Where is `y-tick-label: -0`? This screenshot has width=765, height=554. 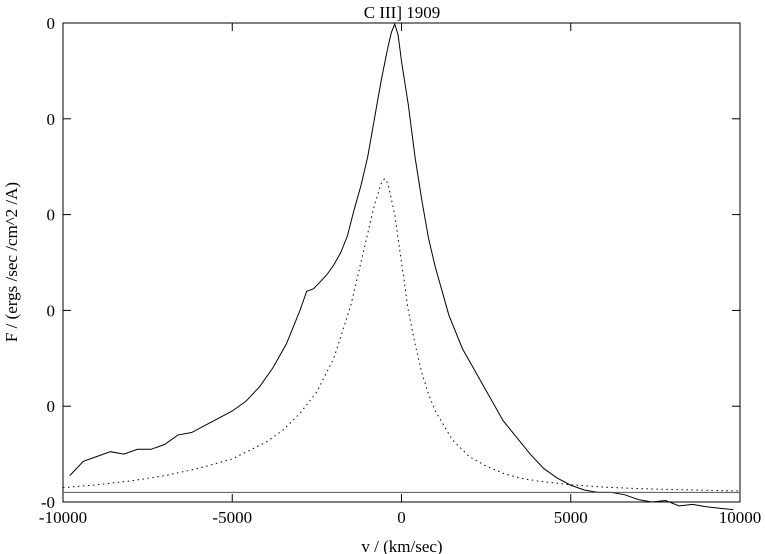 y-tick-label: -0 is located at coordinates (48, 502).